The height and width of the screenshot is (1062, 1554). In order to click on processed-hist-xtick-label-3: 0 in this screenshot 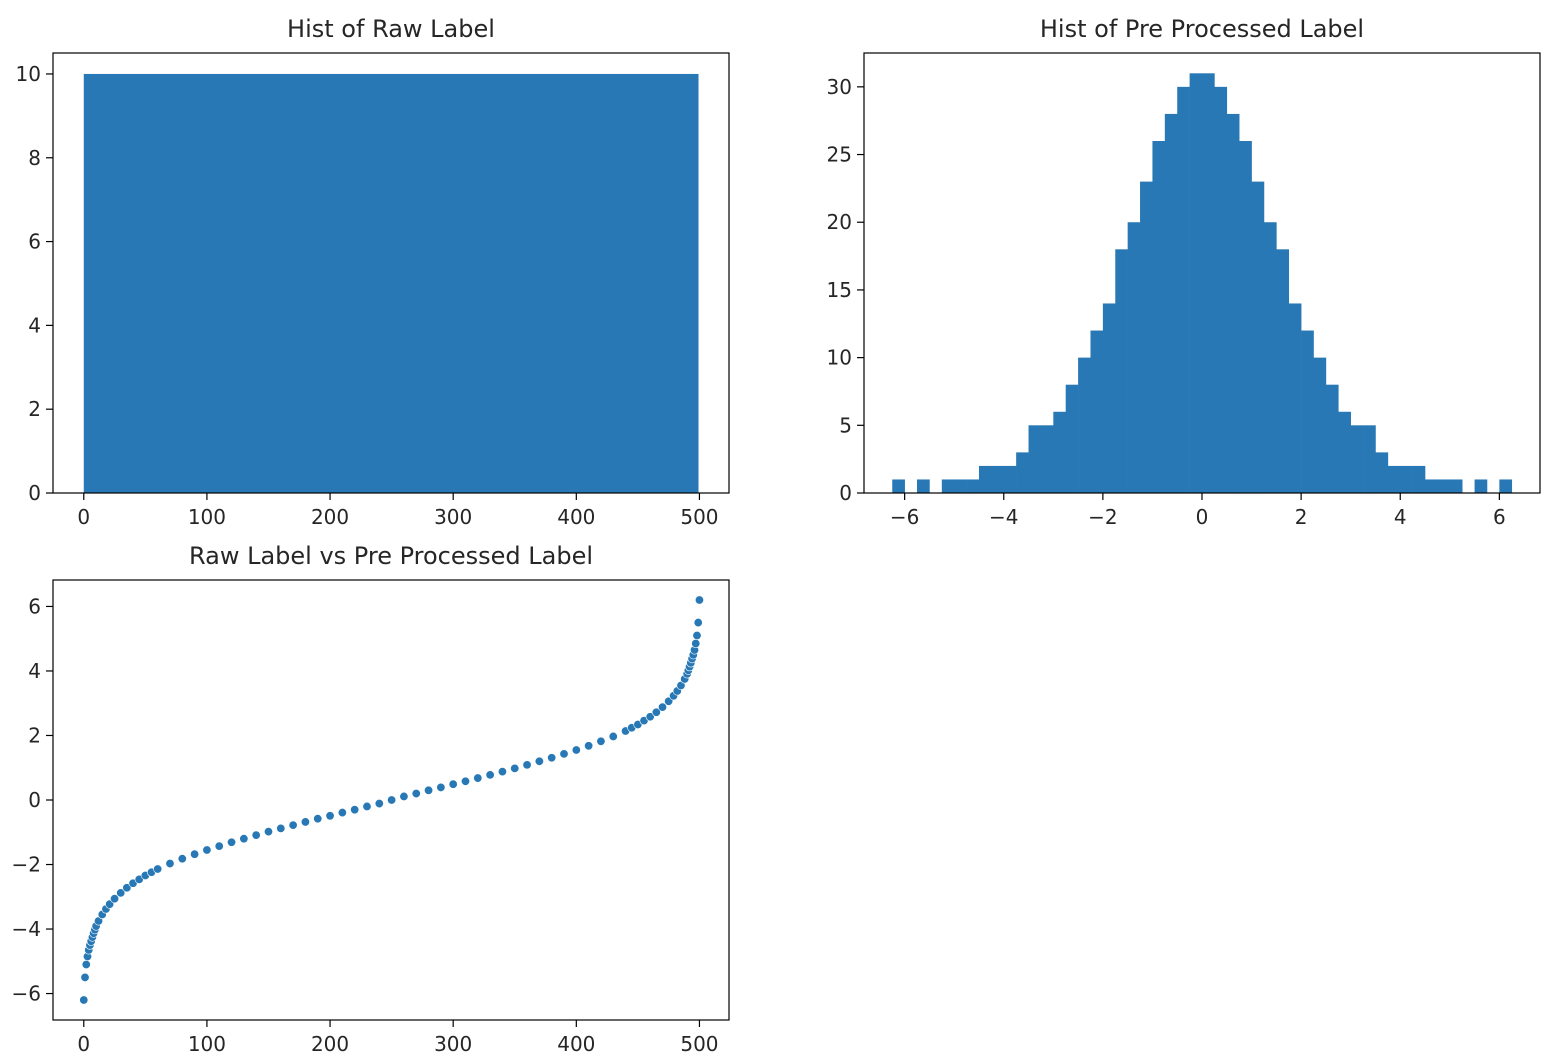, I will do `click(1202, 517)`.